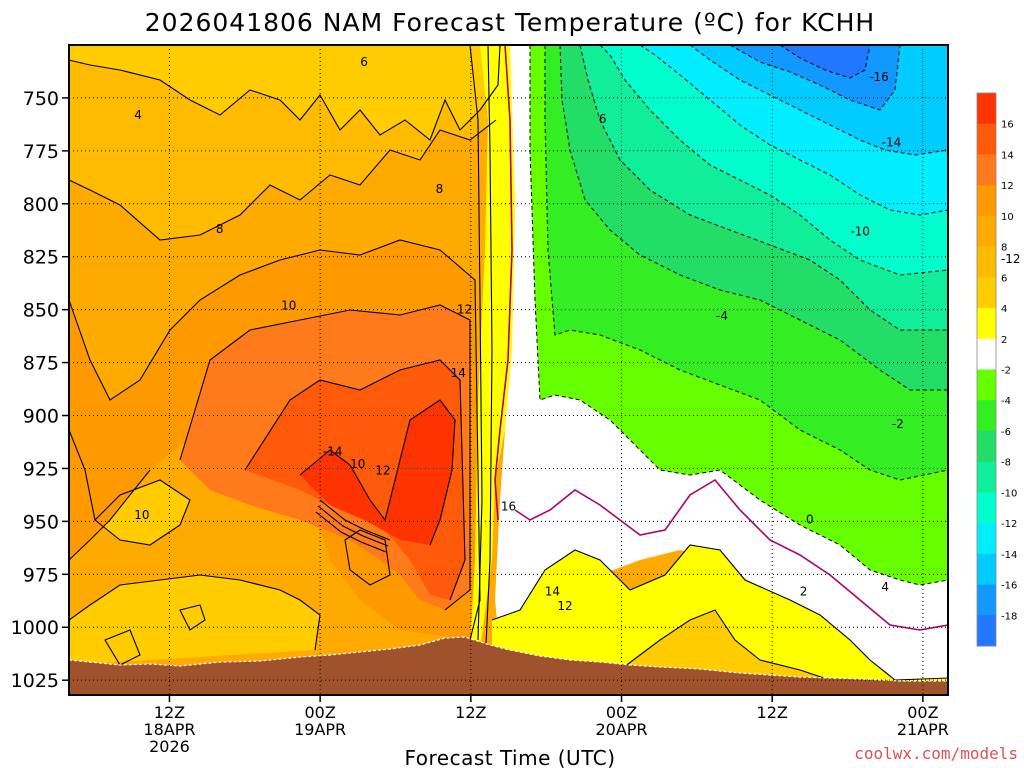  What do you see at coordinates (722, 316) in the screenshot?
I see `contour-label: -4` at bounding box center [722, 316].